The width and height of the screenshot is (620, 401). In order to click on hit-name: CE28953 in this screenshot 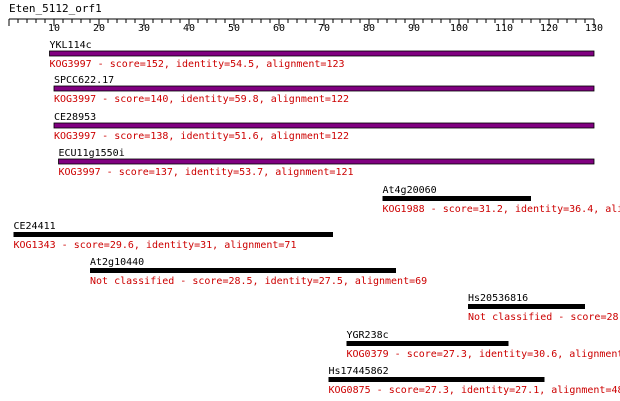, I will do `click(75, 117)`.